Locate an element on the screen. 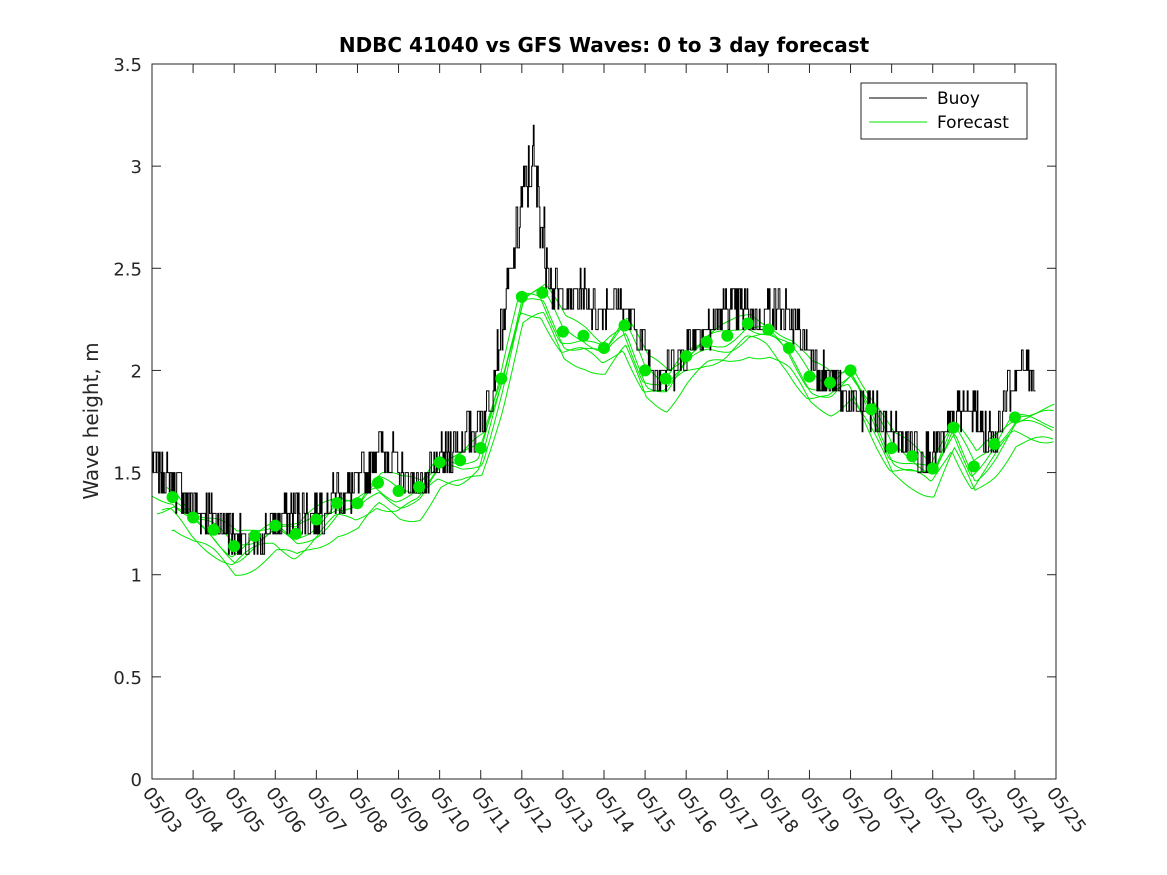  y-tick-label: 0 is located at coordinates (136, 780).